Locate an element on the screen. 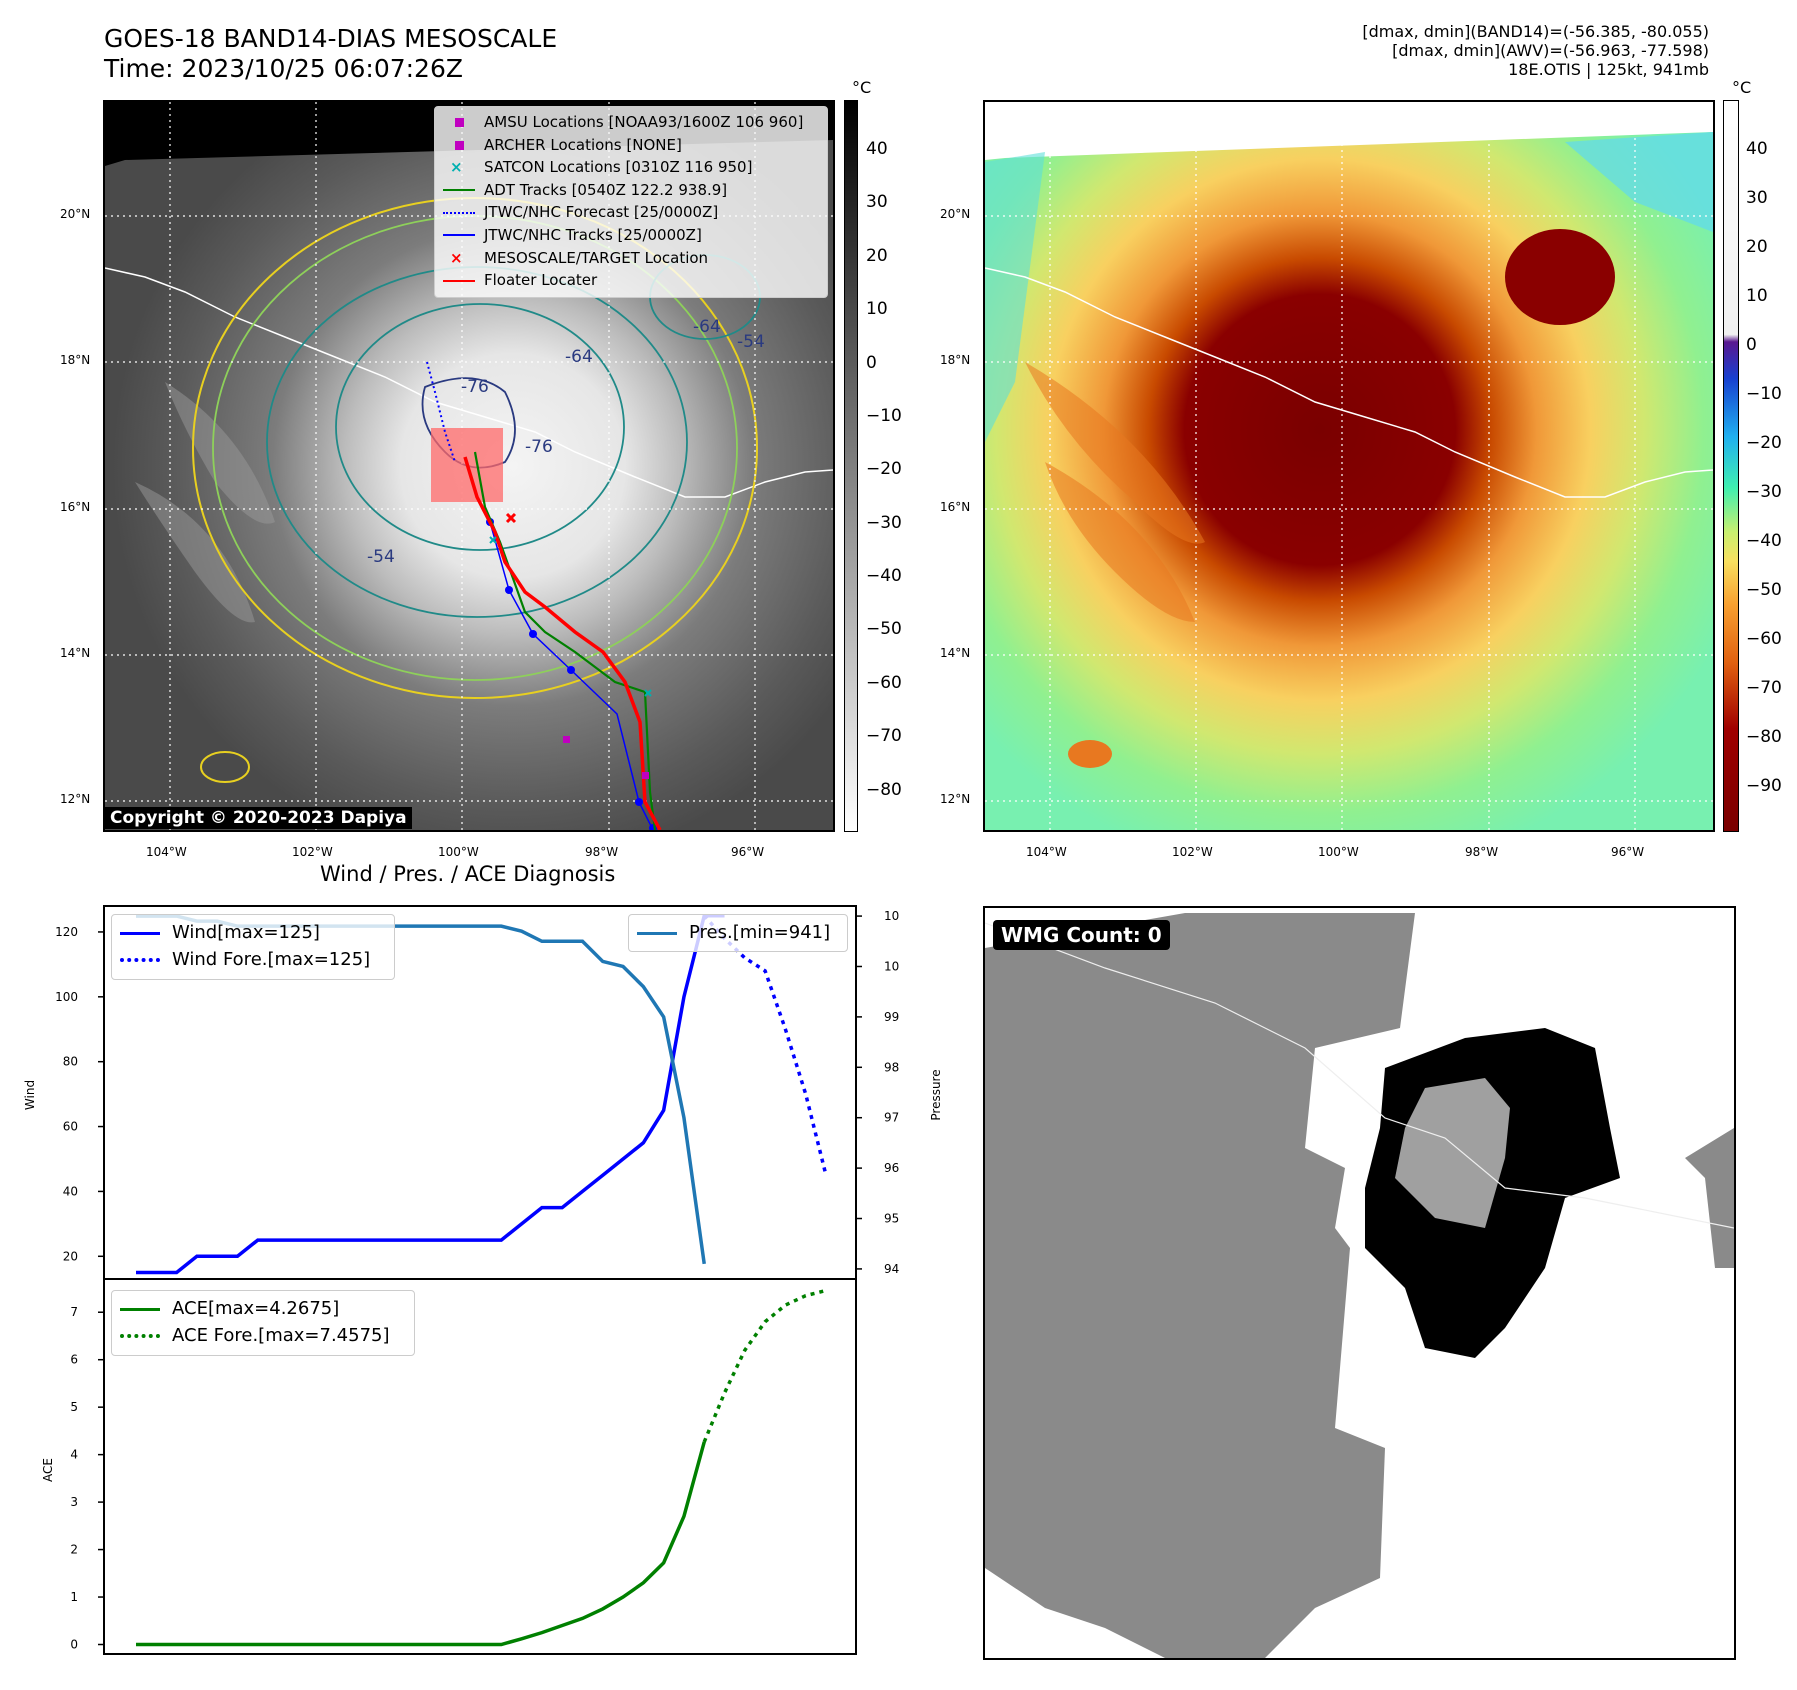 The image size is (1797, 1690). ace-tick-label: 6 is located at coordinates (74, 1360).